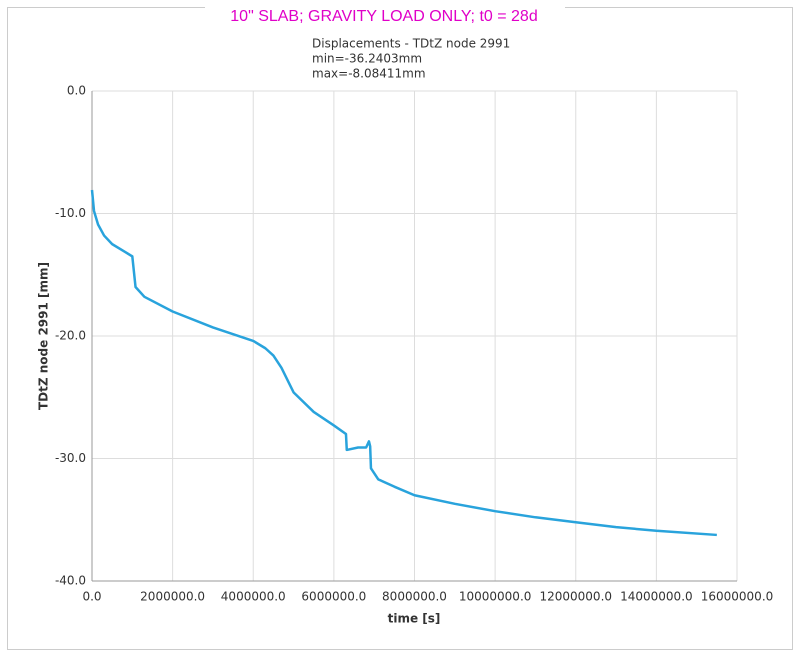 The width and height of the screenshot is (800, 663). Describe the element at coordinates (575, 597) in the screenshot. I see `x-tick-label: 12000000.0` at that location.